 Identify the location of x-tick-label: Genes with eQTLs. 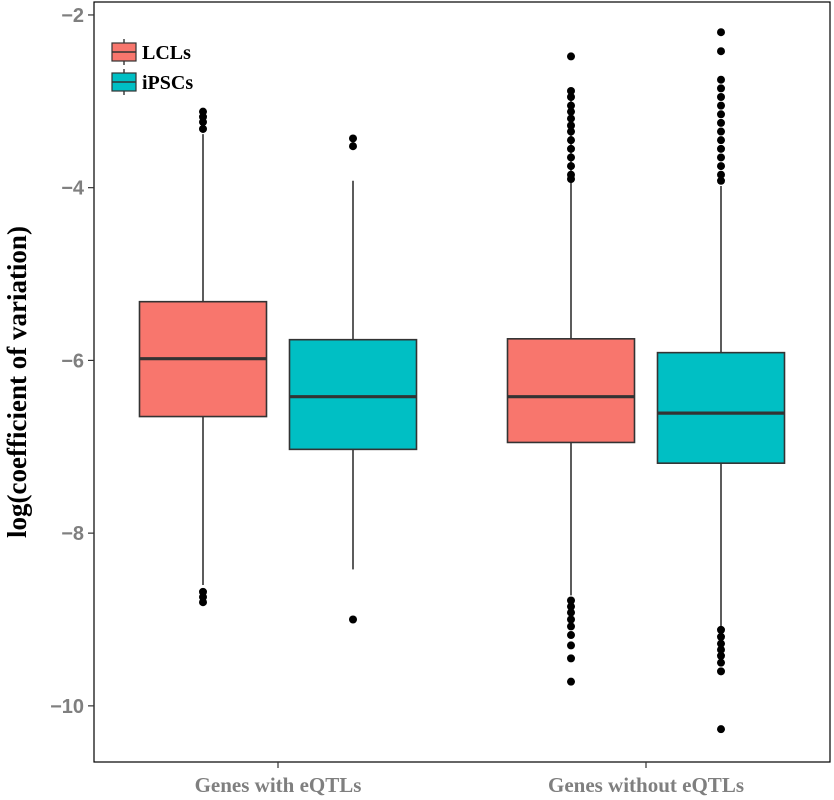
(278, 785).